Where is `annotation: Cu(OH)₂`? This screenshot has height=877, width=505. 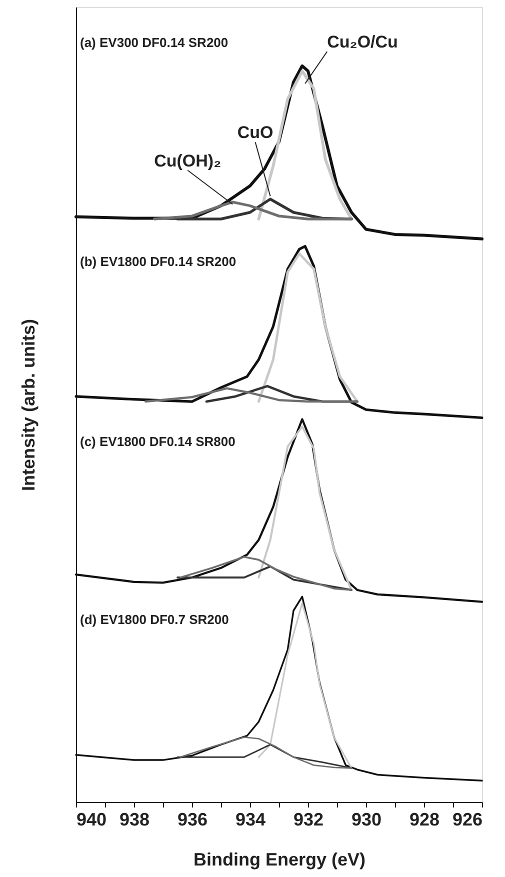
annotation: Cu(OH)₂ is located at coordinates (188, 160).